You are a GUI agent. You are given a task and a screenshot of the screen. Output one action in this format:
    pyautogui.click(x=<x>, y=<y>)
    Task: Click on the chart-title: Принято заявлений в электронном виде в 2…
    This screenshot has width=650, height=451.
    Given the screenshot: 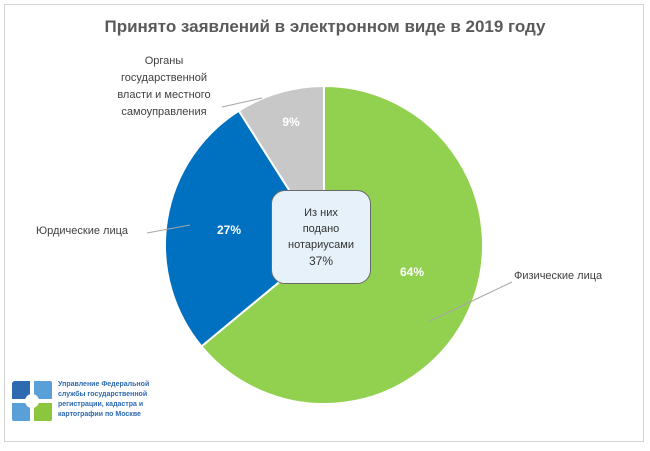 What is the action you would take?
    pyautogui.click(x=325, y=26)
    